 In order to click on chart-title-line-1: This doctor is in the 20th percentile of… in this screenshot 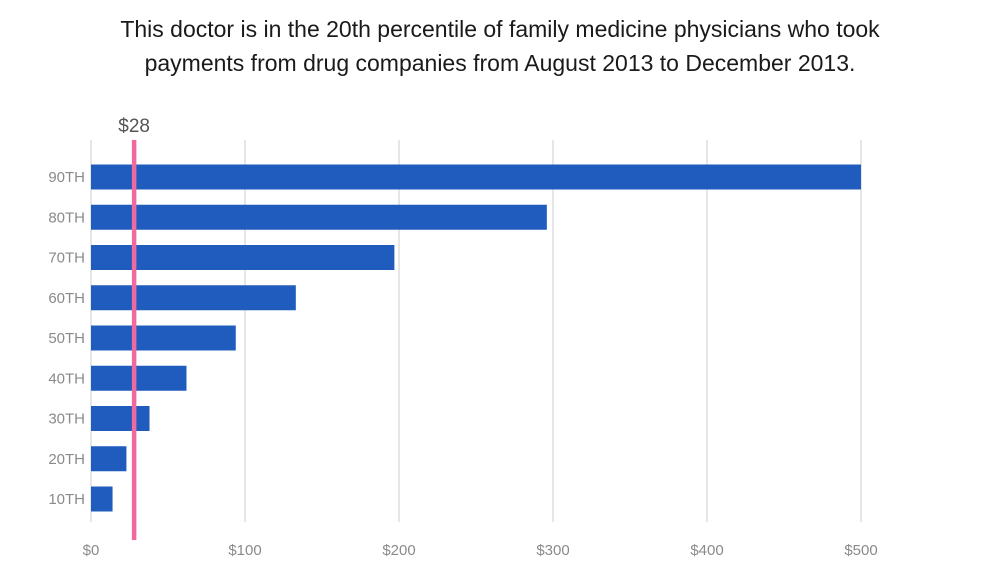, I will do `click(500, 29)`.